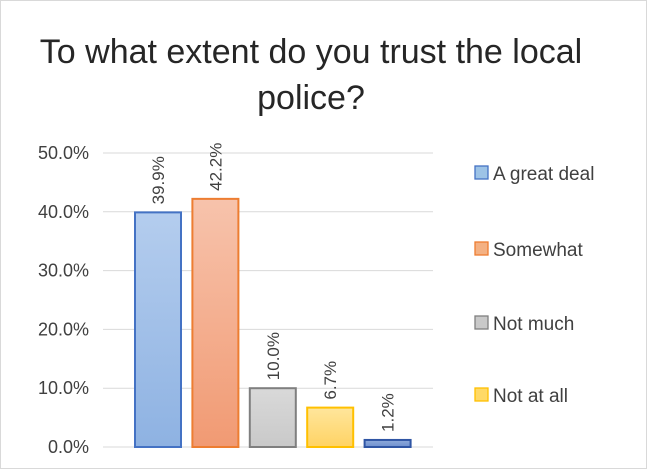 The width and height of the screenshot is (647, 469). Describe the element at coordinates (63, 300) in the screenshot. I see `y-axis: 0.0% 10.0% 20.0% 30.0% 40.0% 50.0%` at that location.